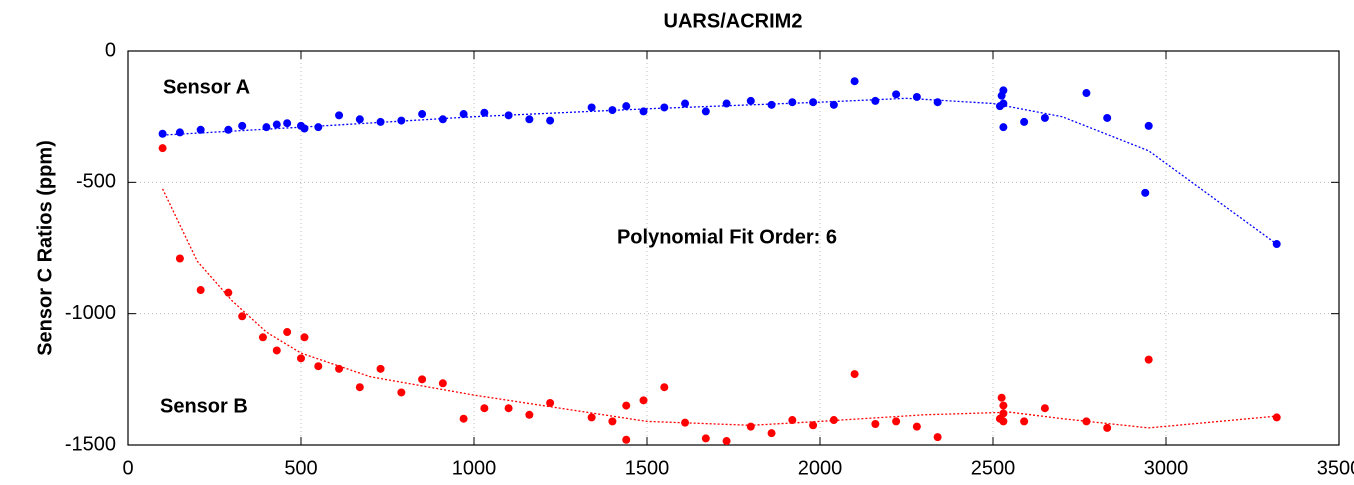 The height and width of the screenshot is (485, 1354). I want to click on series-label: Sensor B, so click(204, 406).